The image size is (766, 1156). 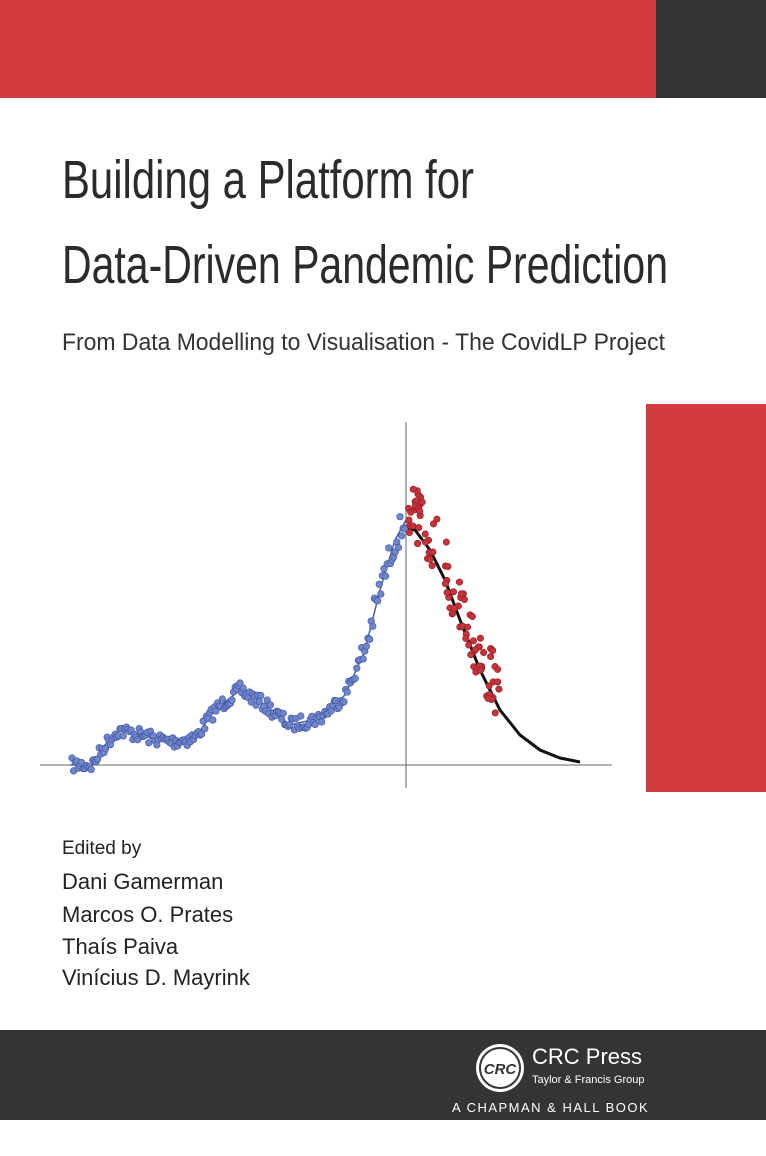 What do you see at coordinates (383, 1075) in the screenshot?
I see `bottom-band` at bounding box center [383, 1075].